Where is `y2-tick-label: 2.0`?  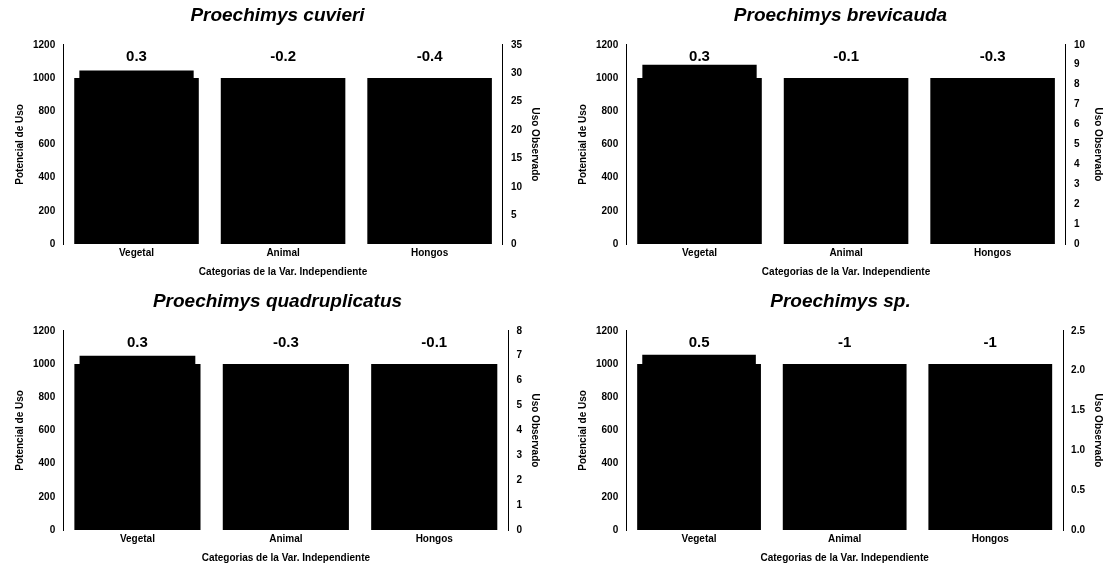 y2-tick-label: 2.0 is located at coordinates (1078, 370).